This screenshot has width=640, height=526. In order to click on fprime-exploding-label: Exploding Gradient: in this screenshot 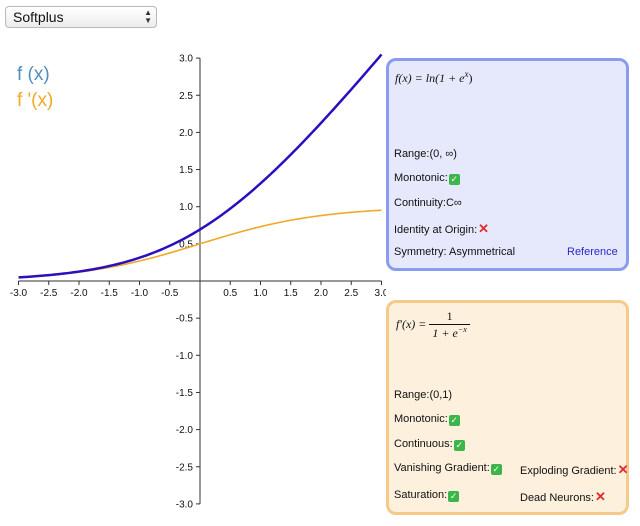, I will do `click(568, 471)`.